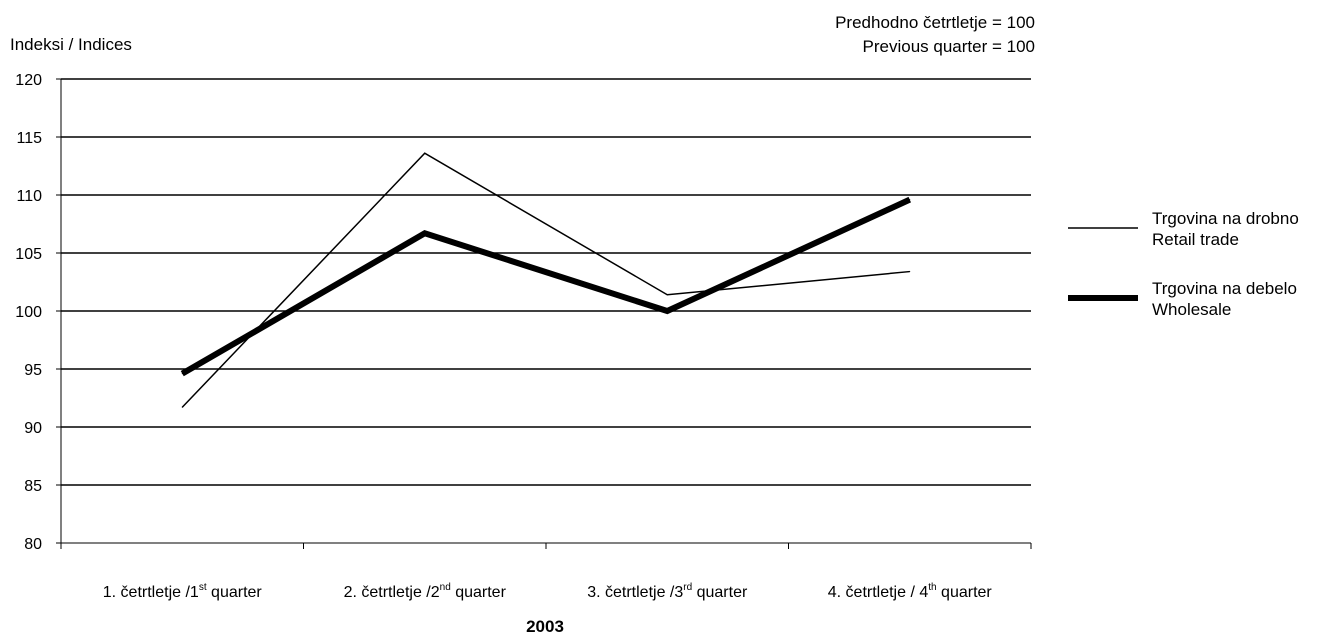  Describe the element at coordinates (28, 80) in the screenshot. I see `y-tick-label: 120` at that location.